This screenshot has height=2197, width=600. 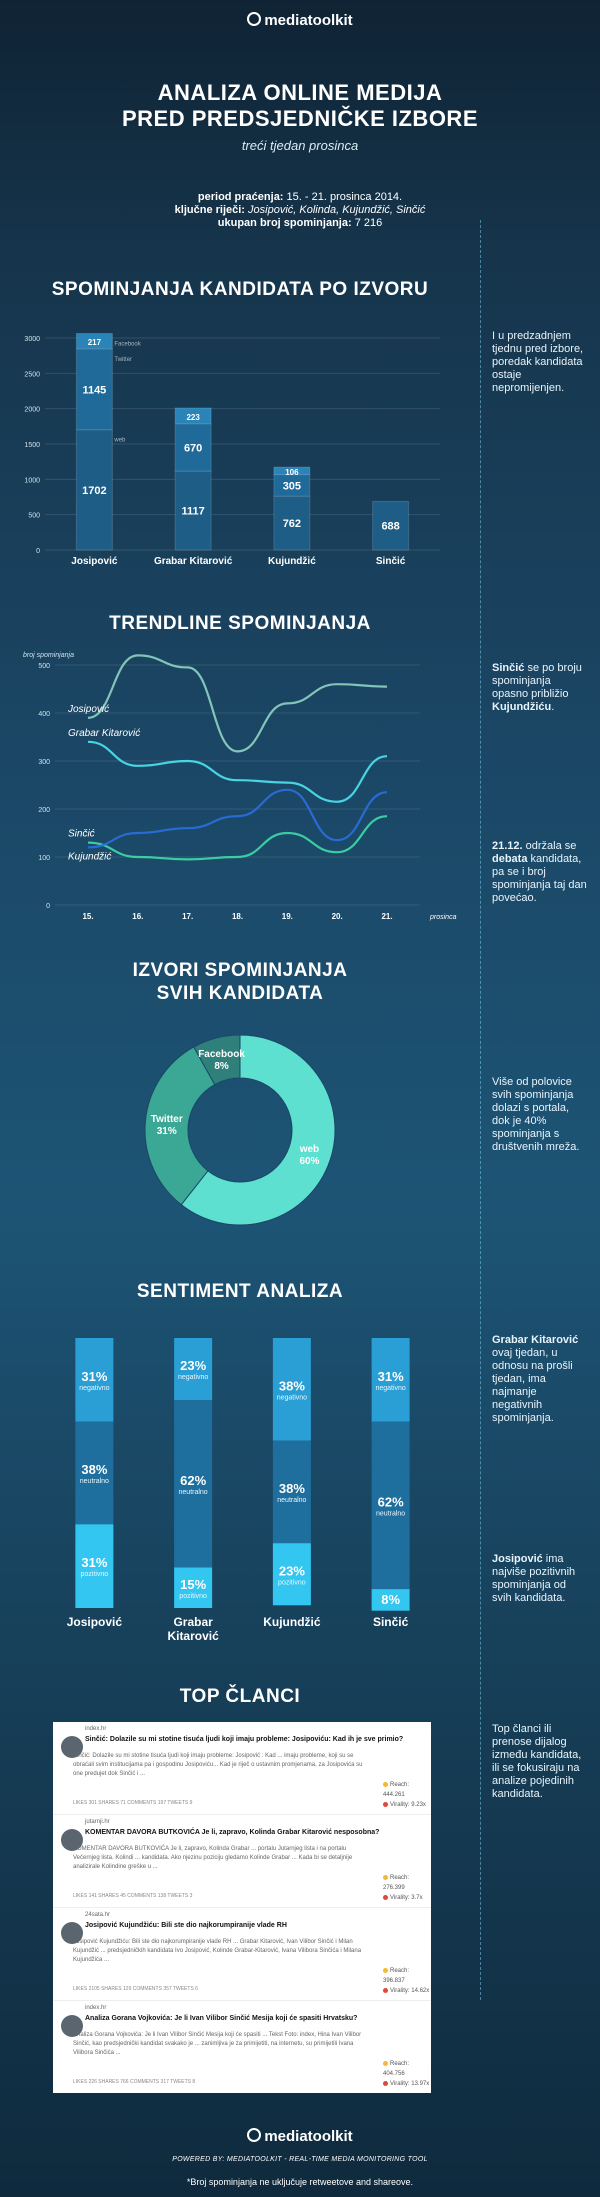 What do you see at coordinates (300, 20) in the screenshot?
I see `header-logo: mediatoolkit` at bounding box center [300, 20].